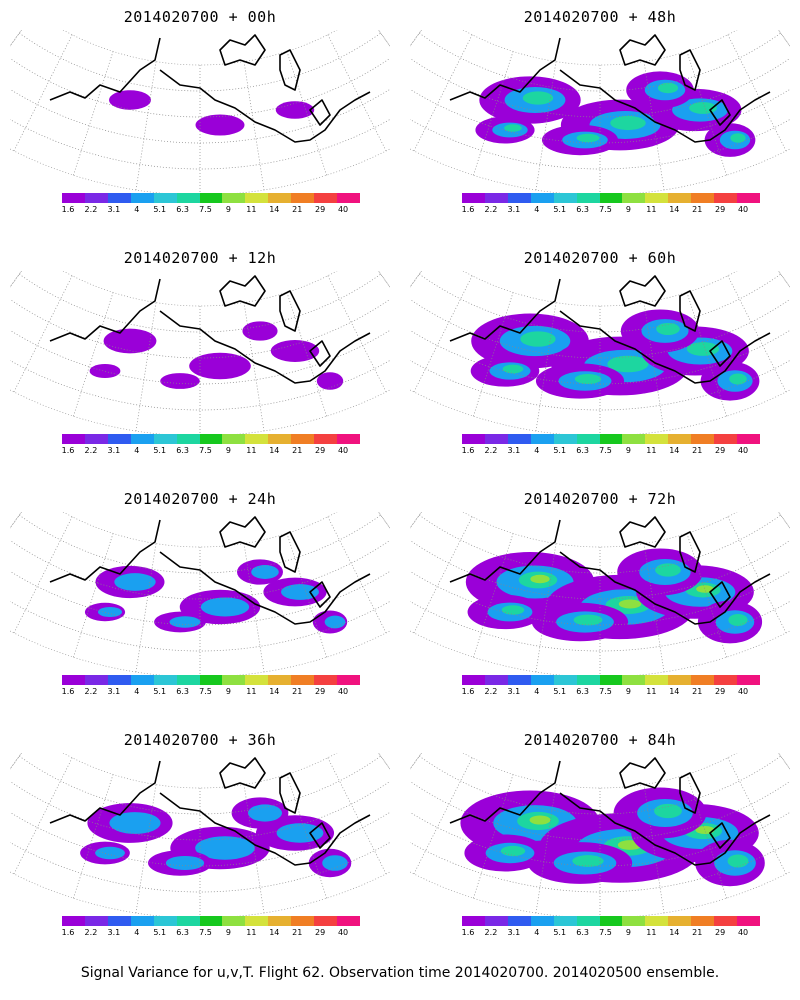 This screenshot has height=1000, width=800. What do you see at coordinates (743, 691) in the screenshot?
I see `colorbar-tick-label: 40` at bounding box center [743, 691].